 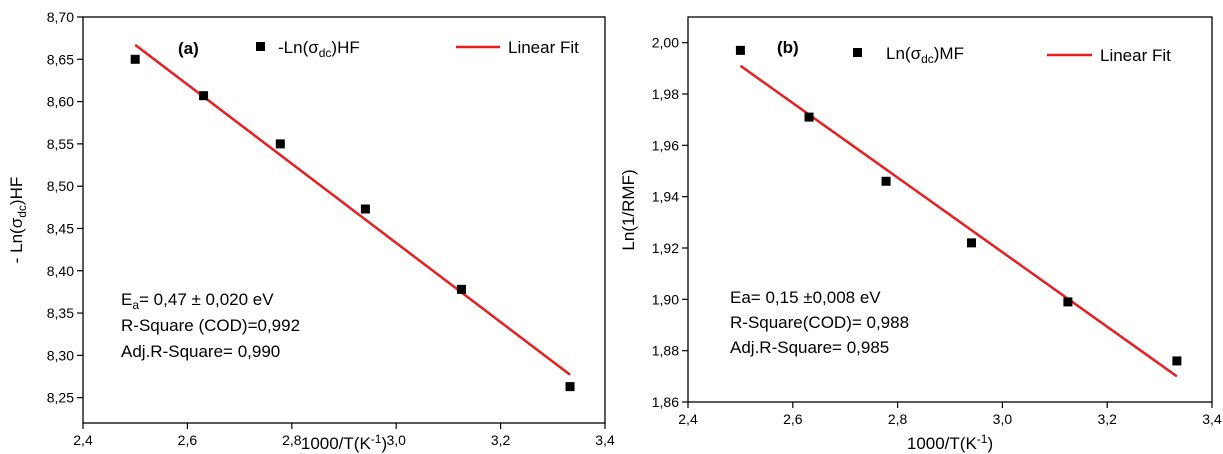 What do you see at coordinates (60, 144) in the screenshot?
I see `y-tick-label: 8,55` at bounding box center [60, 144].